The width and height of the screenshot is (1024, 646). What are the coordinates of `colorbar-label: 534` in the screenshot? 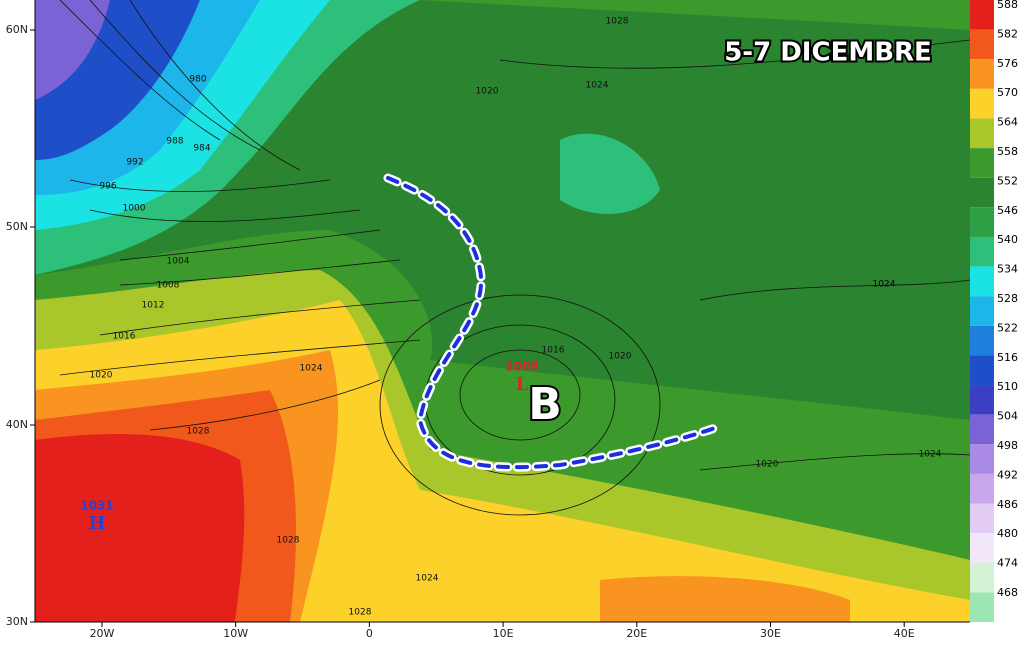 It's located at (1007, 269).